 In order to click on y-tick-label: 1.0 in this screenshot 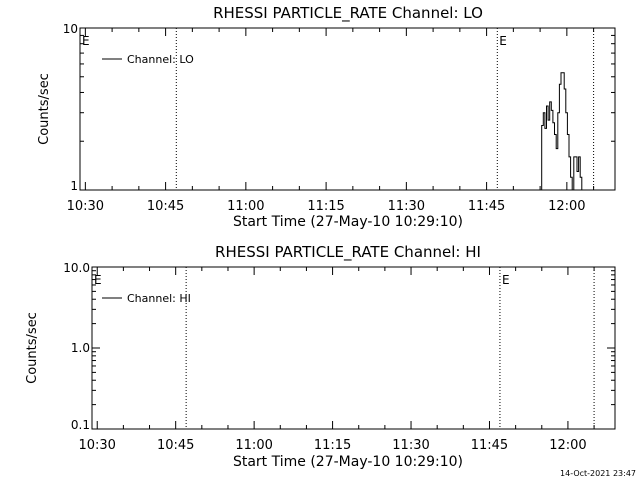, I will do `click(80, 348)`.